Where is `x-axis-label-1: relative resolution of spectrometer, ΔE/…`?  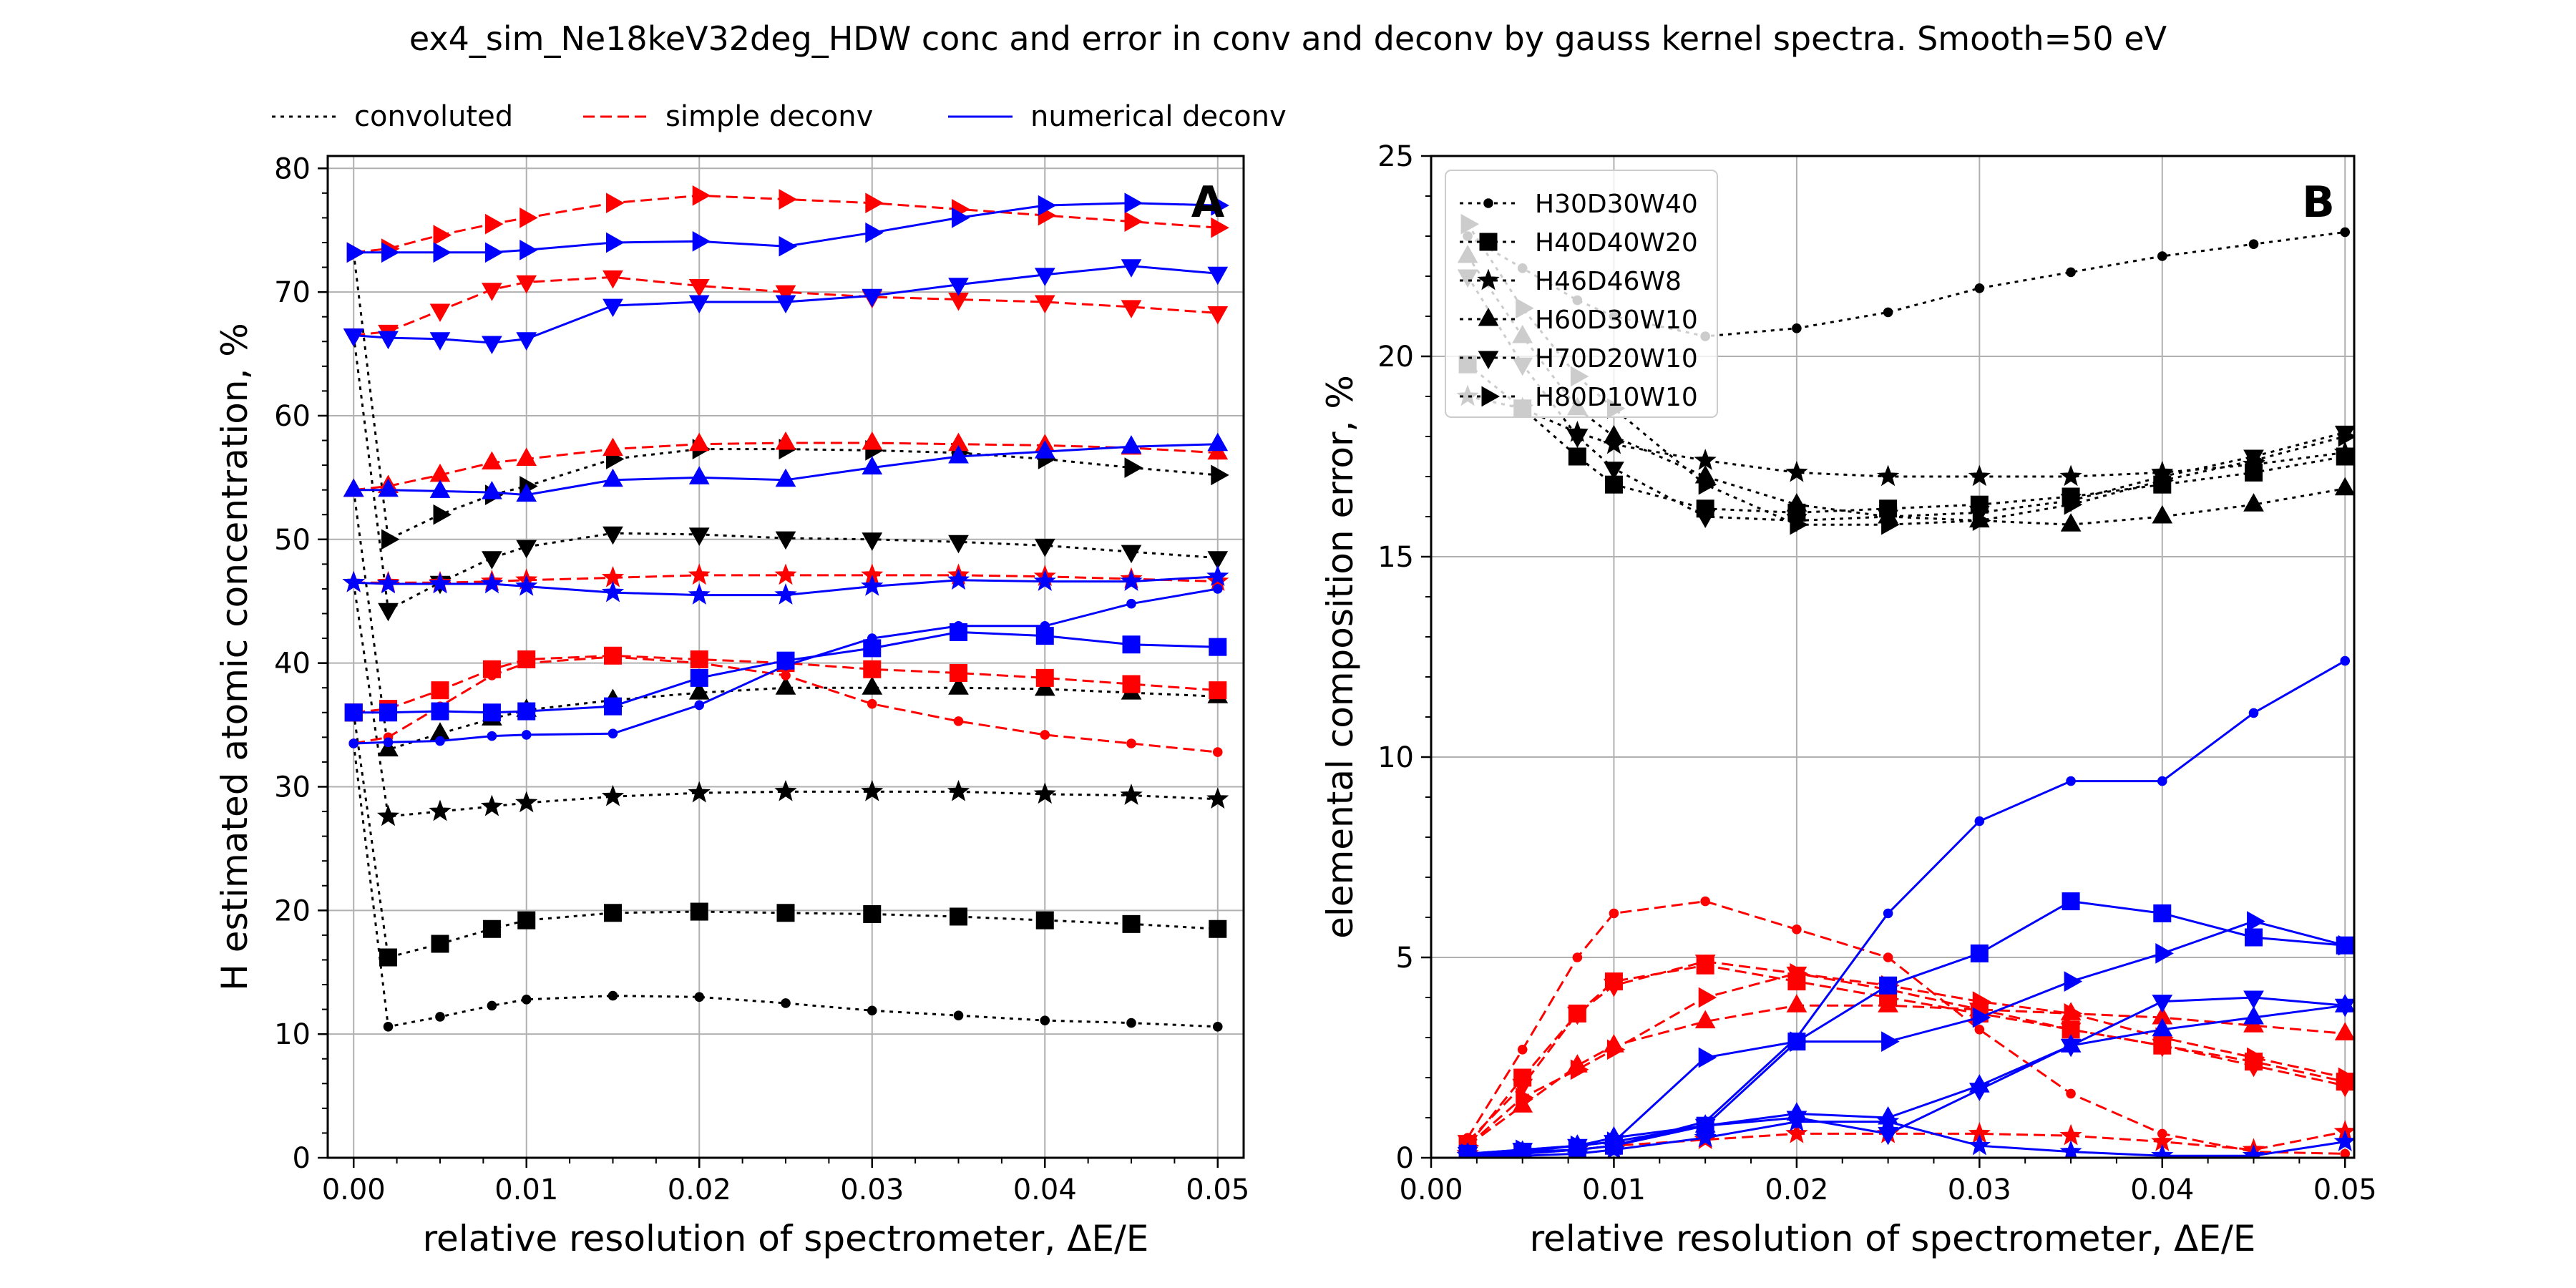 x-axis-label-1: relative resolution of spectrometer, ΔE/… is located at coordinates (1893, 1238).